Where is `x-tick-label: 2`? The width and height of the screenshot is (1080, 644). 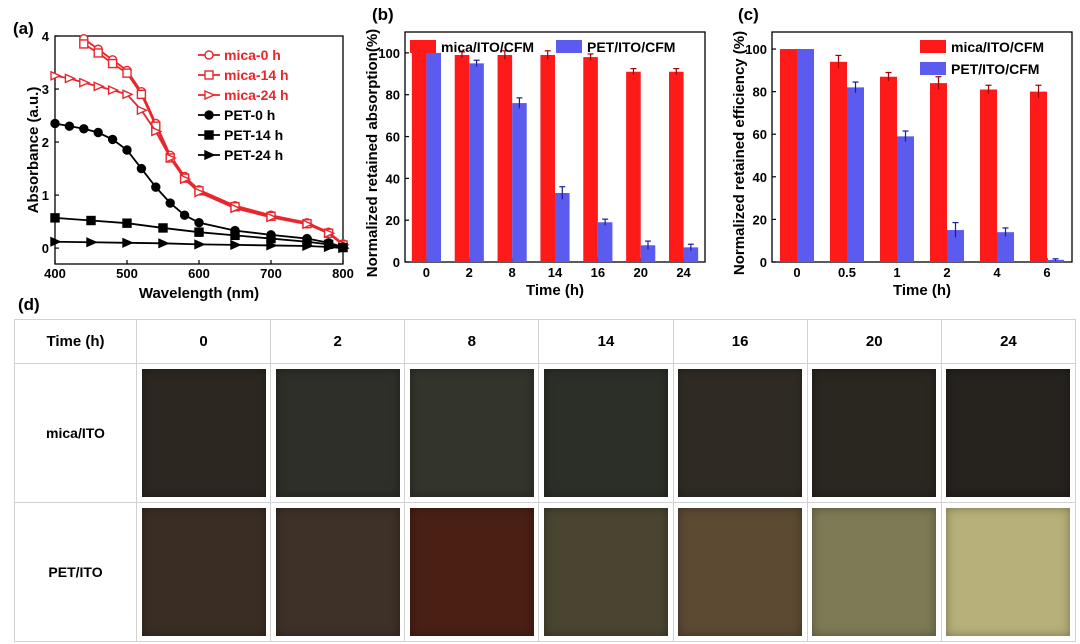 x-tick-label: 2 is located at coordinates (946, 272).